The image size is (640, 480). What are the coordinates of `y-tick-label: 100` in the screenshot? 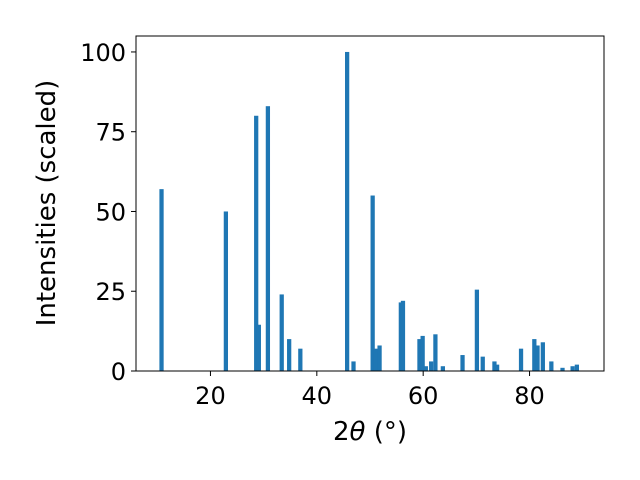 It's located at (103, 53).